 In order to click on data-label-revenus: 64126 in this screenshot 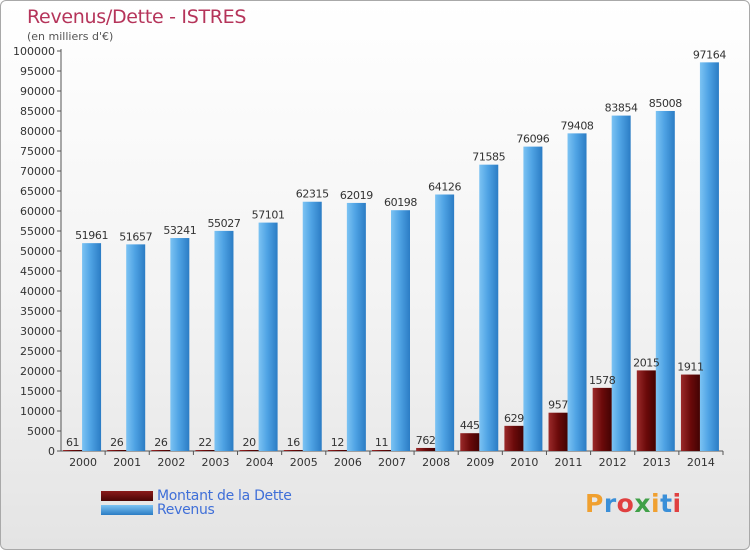, I will do `click(444, 186)`.